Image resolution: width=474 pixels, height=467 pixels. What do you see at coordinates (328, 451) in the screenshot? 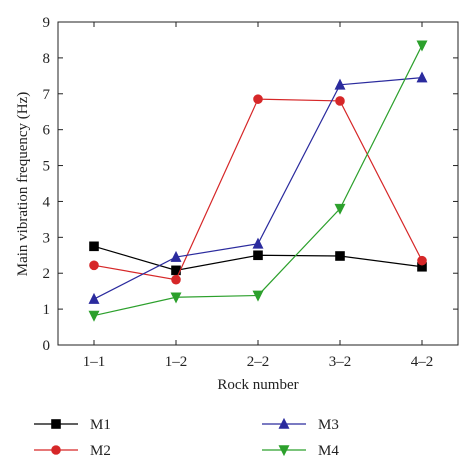
I see `legend-label-m4: M4` at bounding box center [328, 451].